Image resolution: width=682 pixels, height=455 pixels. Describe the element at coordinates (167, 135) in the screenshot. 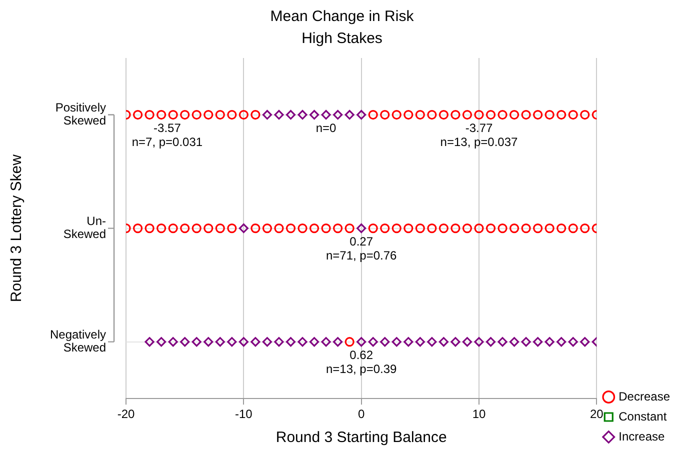

I see `annotation: -3.57 n=7, p=0.031` at that location.